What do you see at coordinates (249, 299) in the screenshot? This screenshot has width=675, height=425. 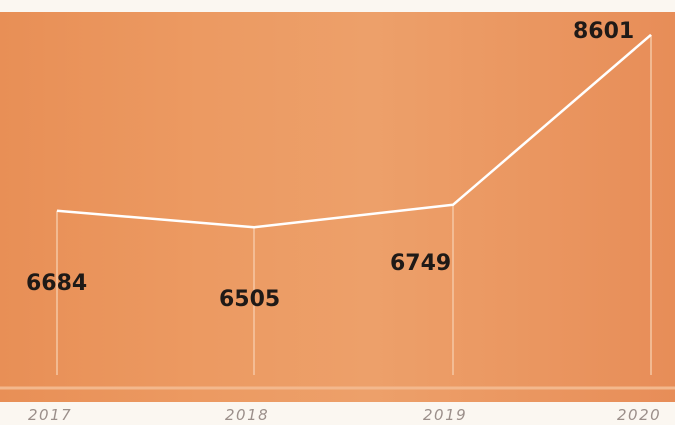 I see `data-label-2018: 6505` at bounding box center [249, 299].